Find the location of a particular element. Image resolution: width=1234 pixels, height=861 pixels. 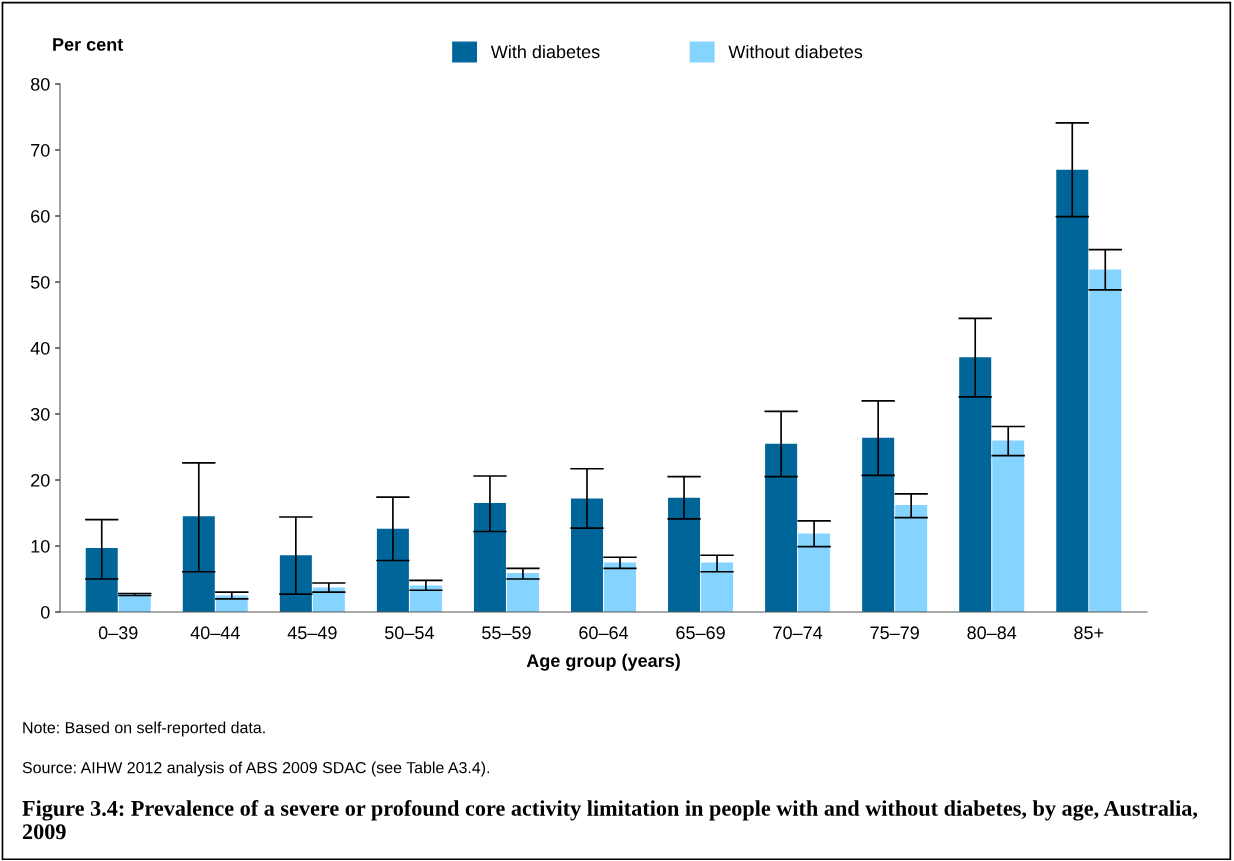

x-tick-label: 65–69 is located at coordinates (700, 633).